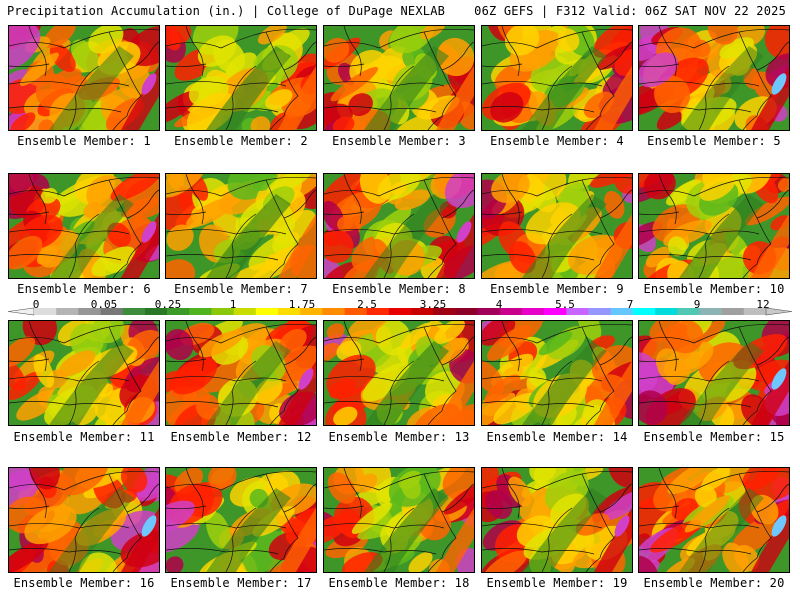 This screenshot has height=600, width=800. I want to click on ensemble-member-label: Ensemble Member: 18, so click(399, 583).